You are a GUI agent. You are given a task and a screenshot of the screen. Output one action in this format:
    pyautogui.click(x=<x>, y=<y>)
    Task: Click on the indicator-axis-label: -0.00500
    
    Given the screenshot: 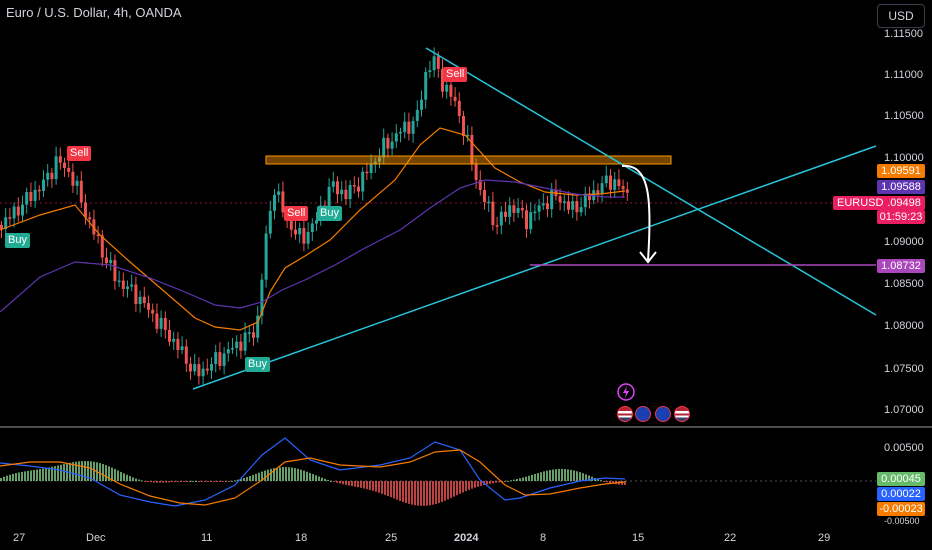 What is the action you would take?
    pyautogui.click(x=902, y=521)
    